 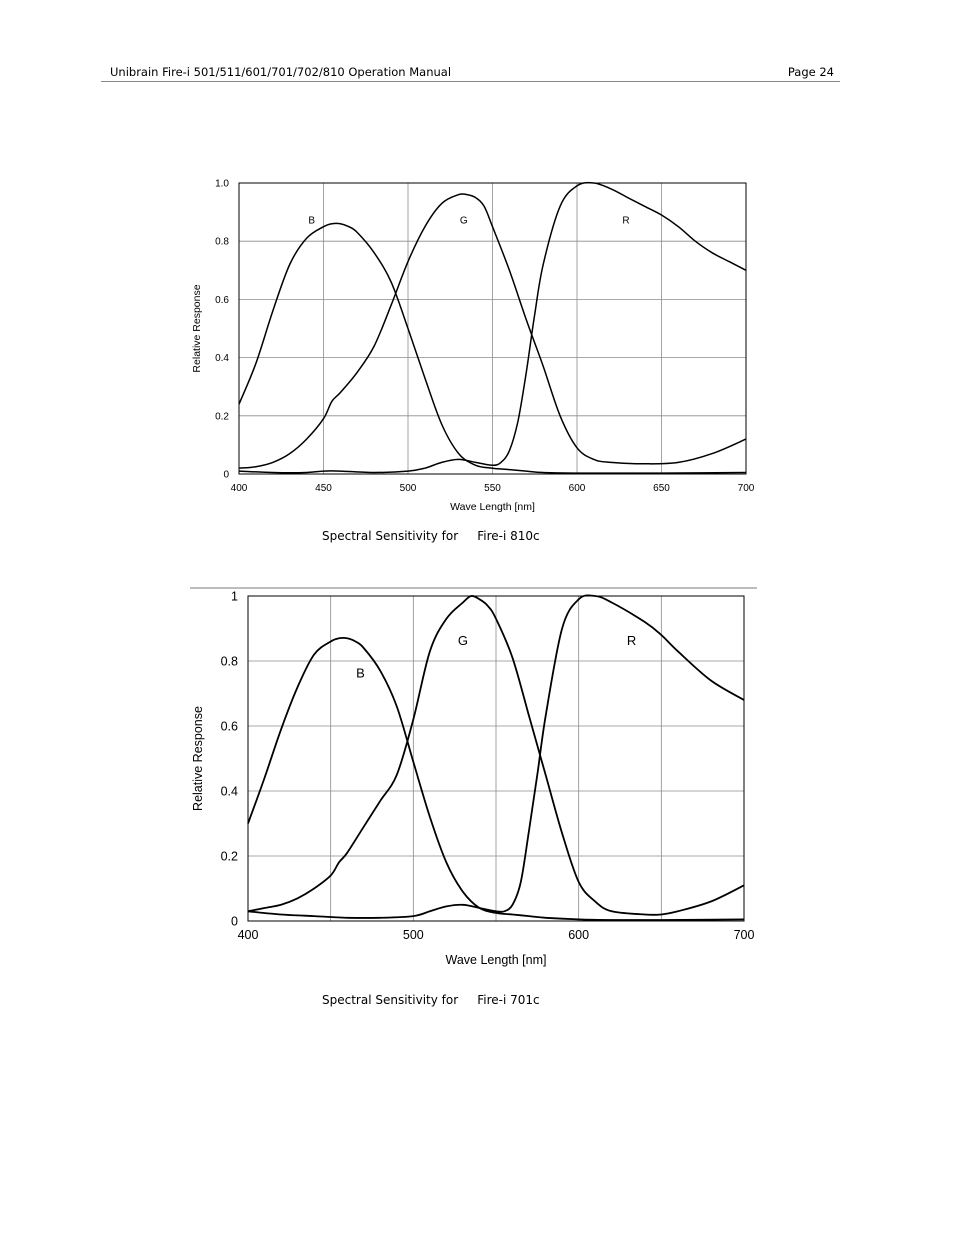 What do you see at coordinates (222, 184) in the screenshot?
I see `y-tick-label: 1.0` at bounding box center [222, 184].